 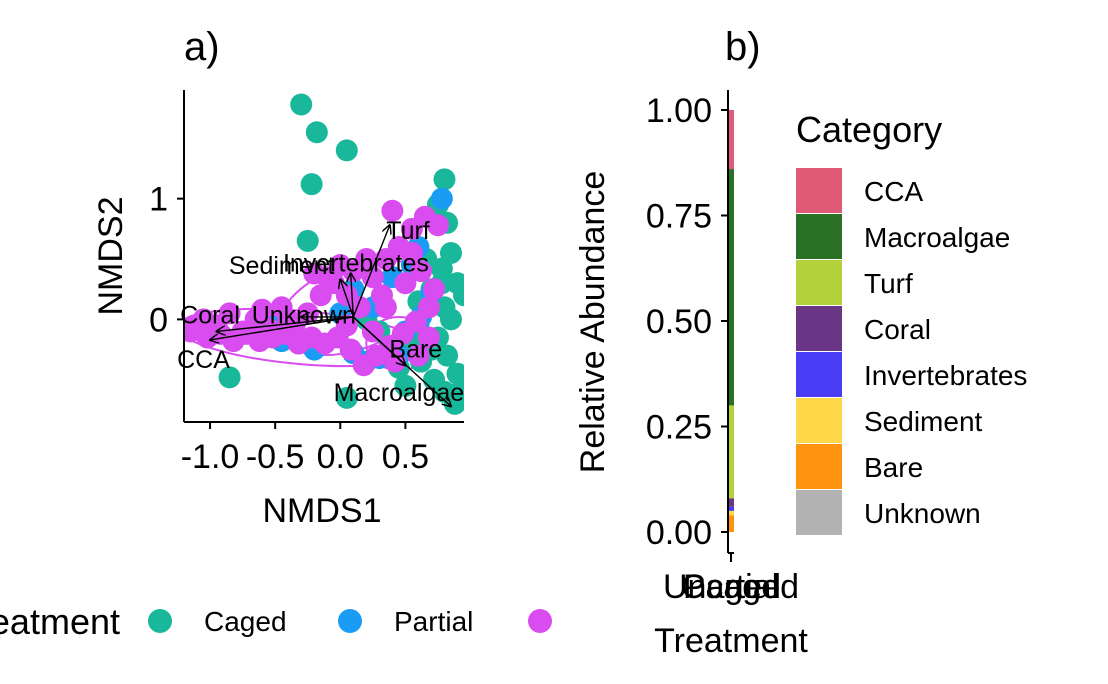 What do you see at coordinates (893, 467) in the screenshot?
I see `legend-bare-label: Bare` at bounding box center [893, 467].